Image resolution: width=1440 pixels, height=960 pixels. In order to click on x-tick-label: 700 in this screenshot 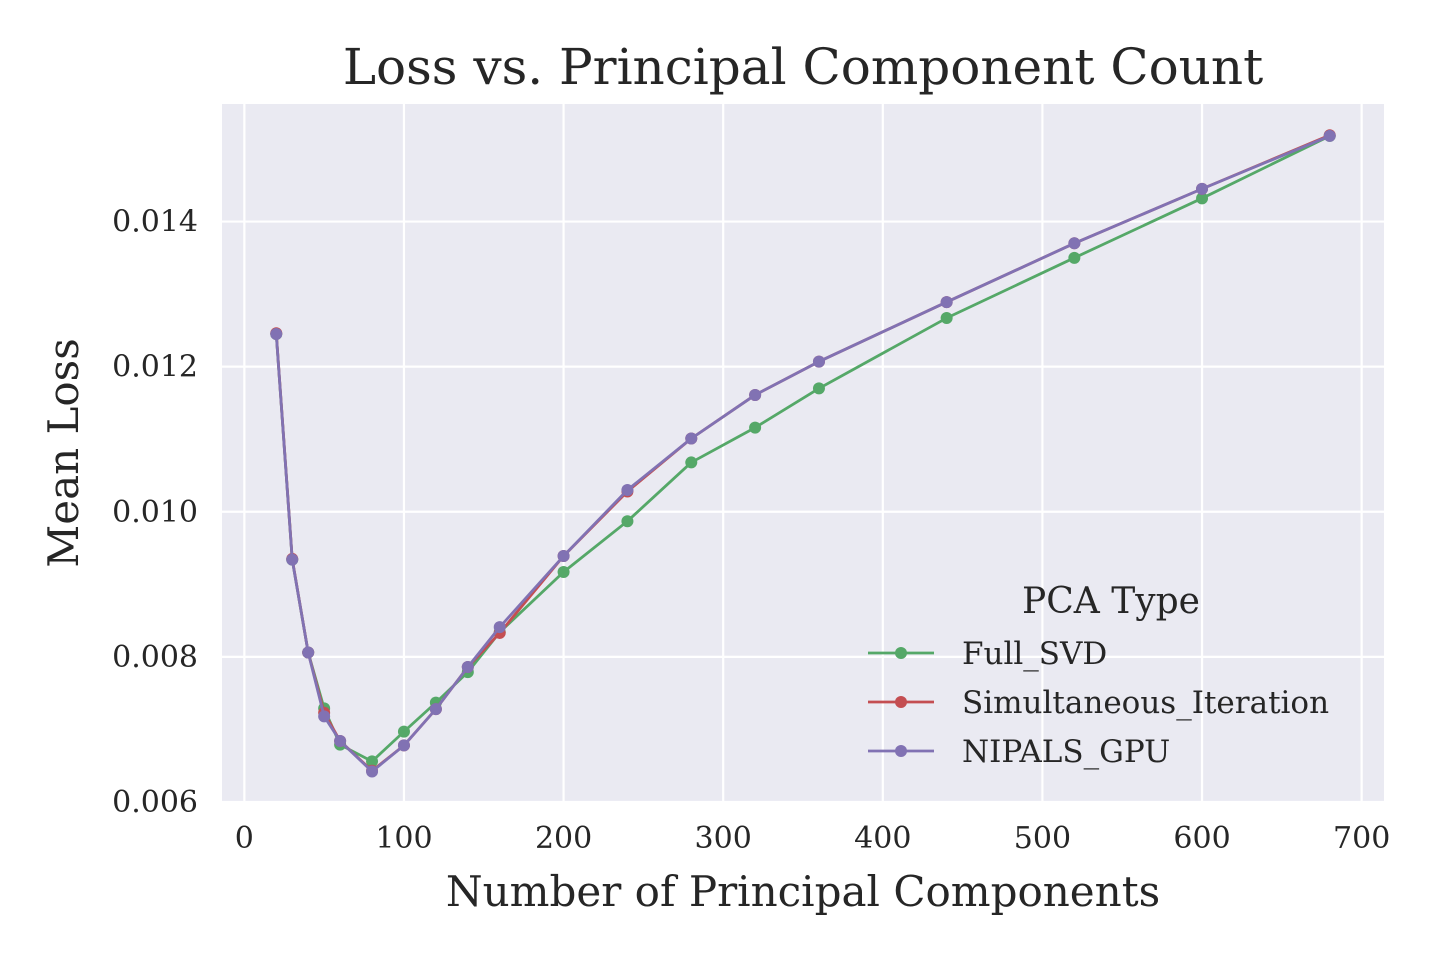, I will do `click(1361, 838)`.